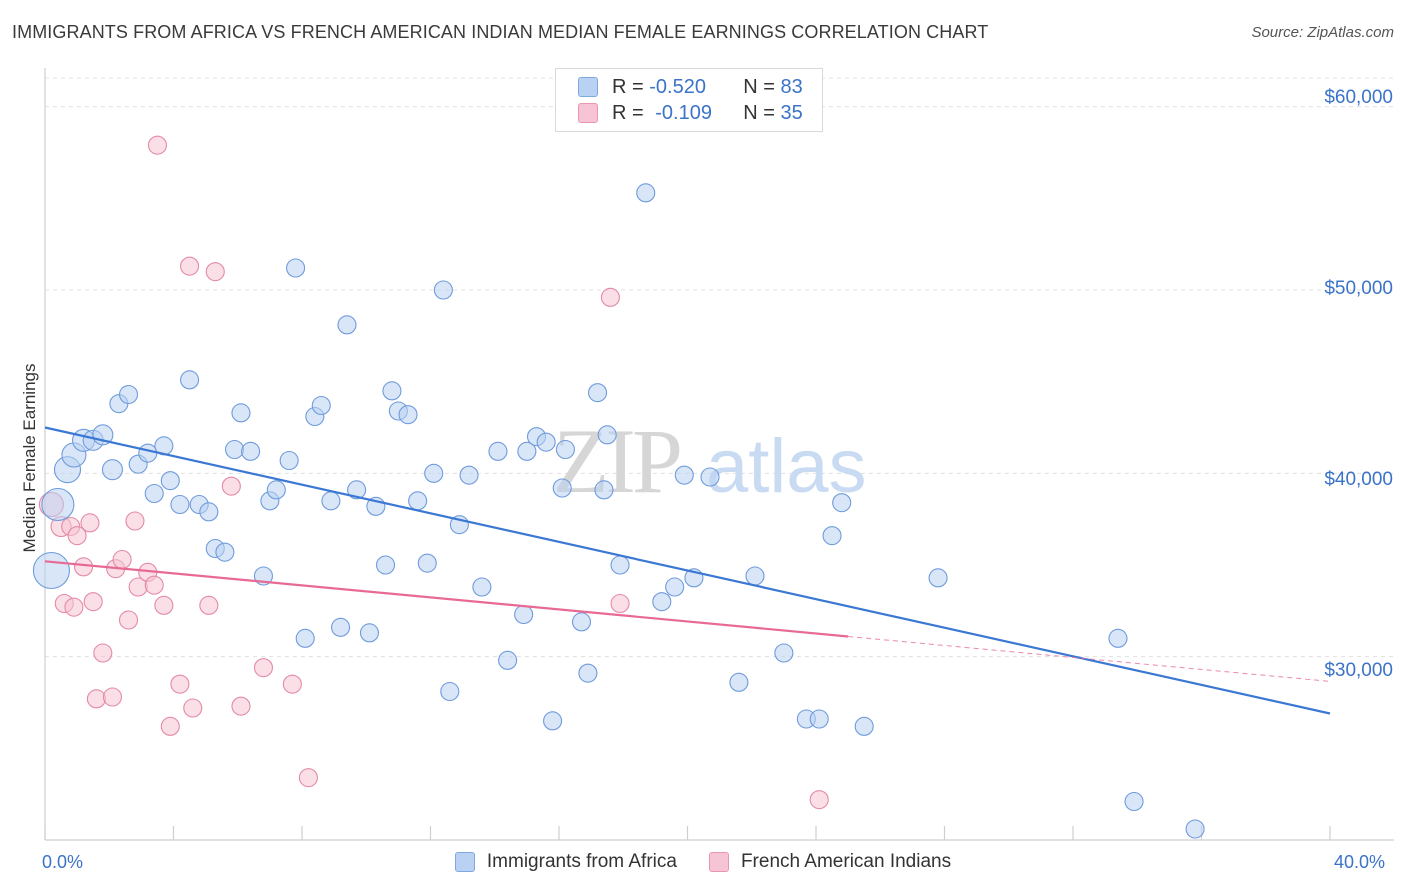 The height and width of the screenshot is (892, 1406). What do you see at coordinates (759, 86) in the screenshot?
I see `n-label: N =` at bounding box center [759, 86].